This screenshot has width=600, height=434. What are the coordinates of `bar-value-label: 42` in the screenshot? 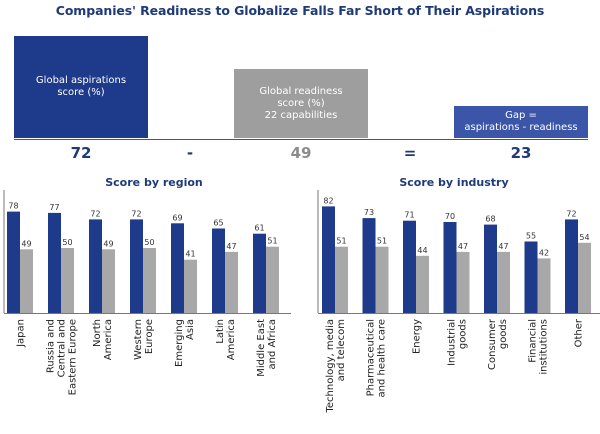 It's located at (544, 252).